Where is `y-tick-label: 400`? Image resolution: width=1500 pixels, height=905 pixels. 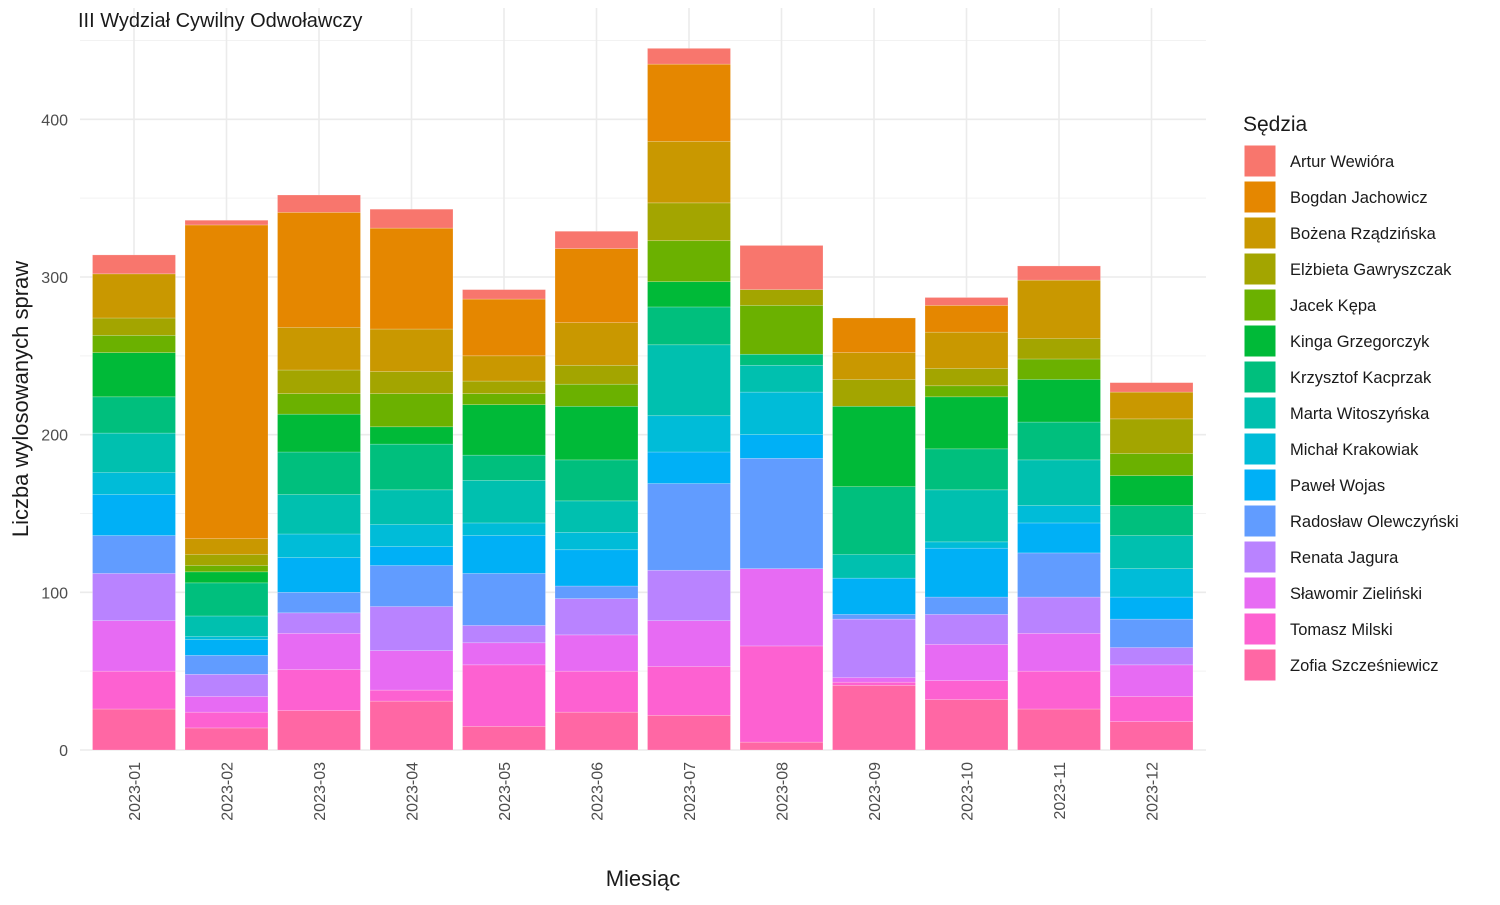 y-tick-label: 400 is located at coordinates (54, 120).